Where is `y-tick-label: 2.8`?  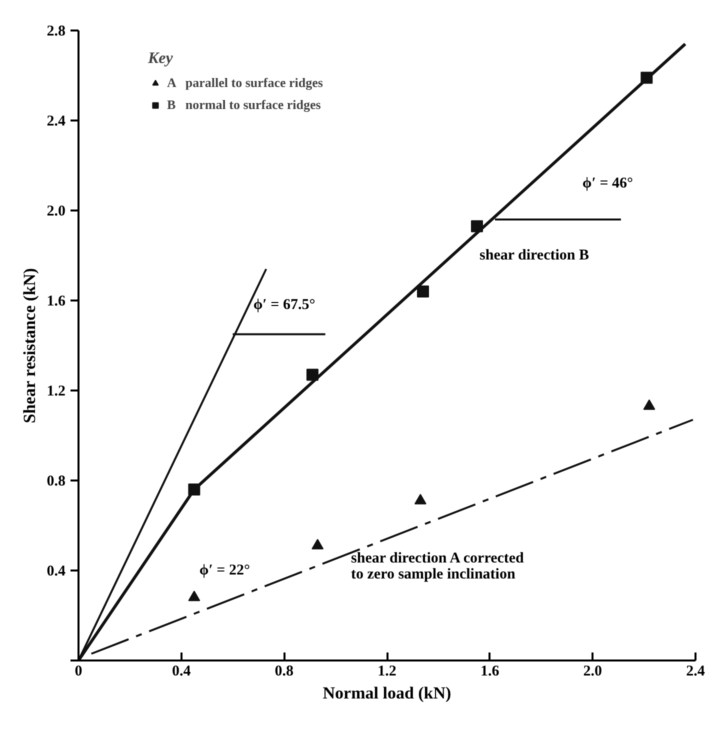
y-tick-label: 2.8 is located at coordinates (56, 32).